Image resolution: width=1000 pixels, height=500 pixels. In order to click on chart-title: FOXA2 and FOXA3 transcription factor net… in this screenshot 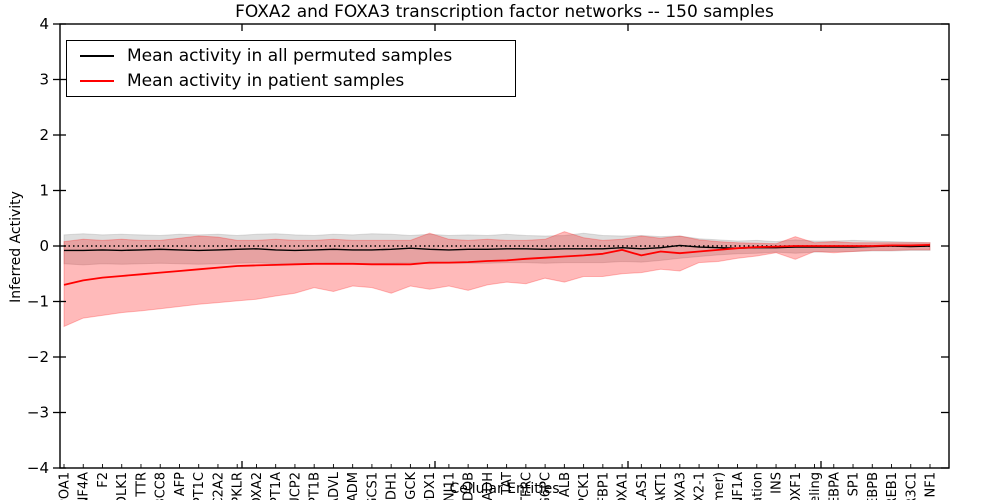, I will do `click(504, 12)`.